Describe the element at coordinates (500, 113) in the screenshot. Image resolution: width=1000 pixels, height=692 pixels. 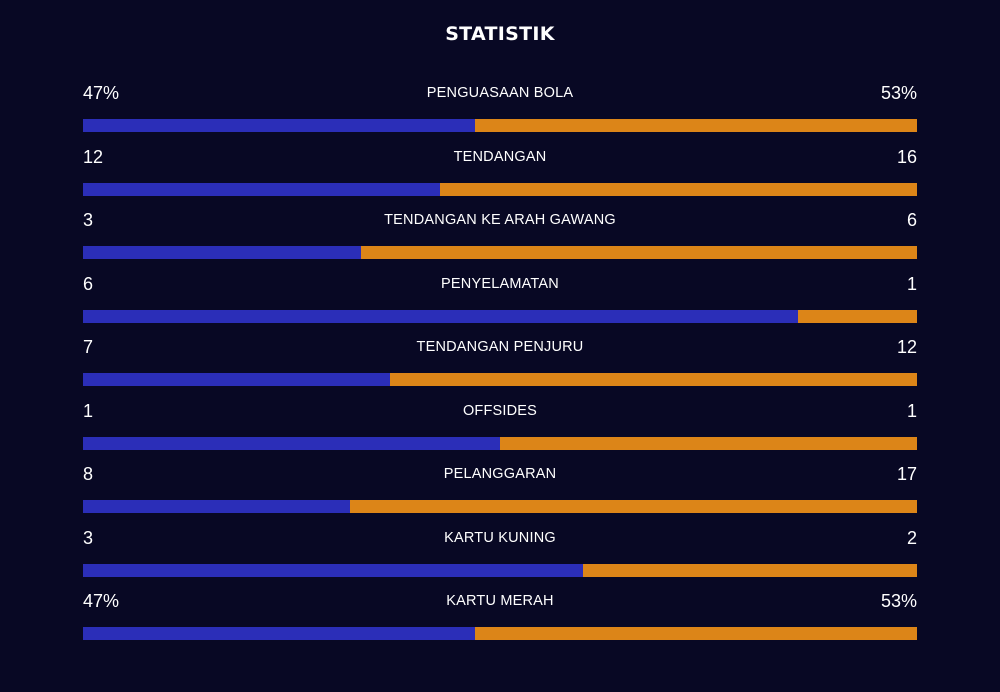
I see `stat-row: 47% PENGUASAAN BOLA 53%` at that location.